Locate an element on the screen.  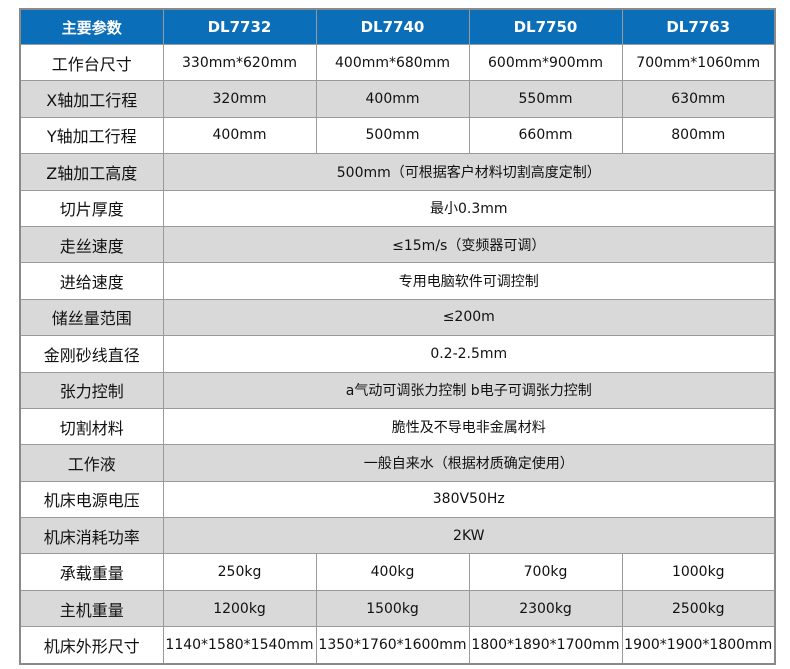
cell-value: 660mm is located at coordinates (545, 135).